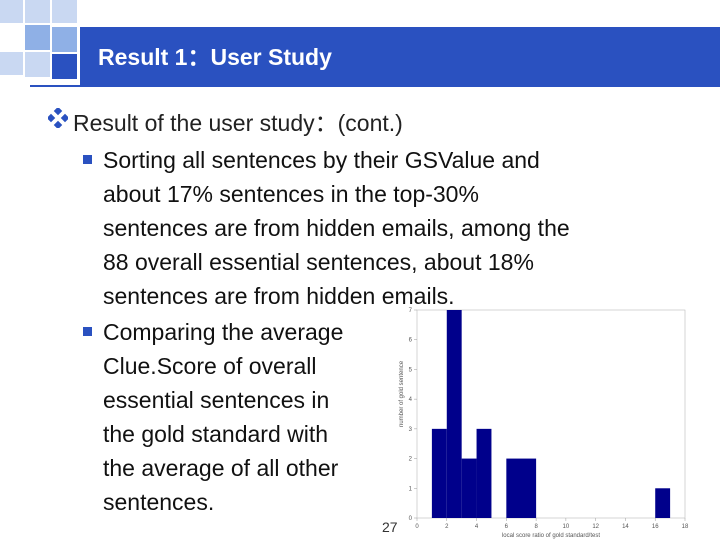 This screenshot has width=720, height=540. Describe the element at coordinates (625, 527) in the screenshot. I see `x-tick-label: 14` at that location.